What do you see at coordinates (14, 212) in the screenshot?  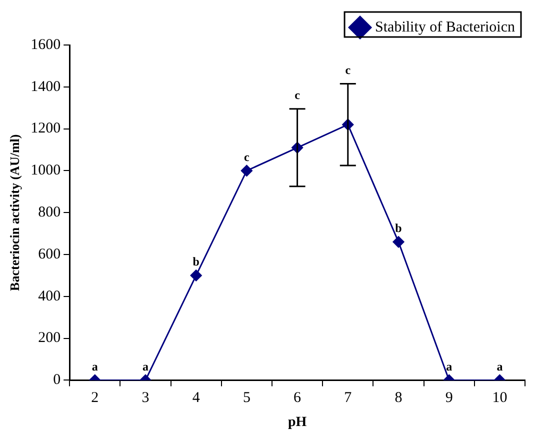 I see `y-axis-title: Bacteriocin activity (AU/ml)` at bounding box center [14, 212].